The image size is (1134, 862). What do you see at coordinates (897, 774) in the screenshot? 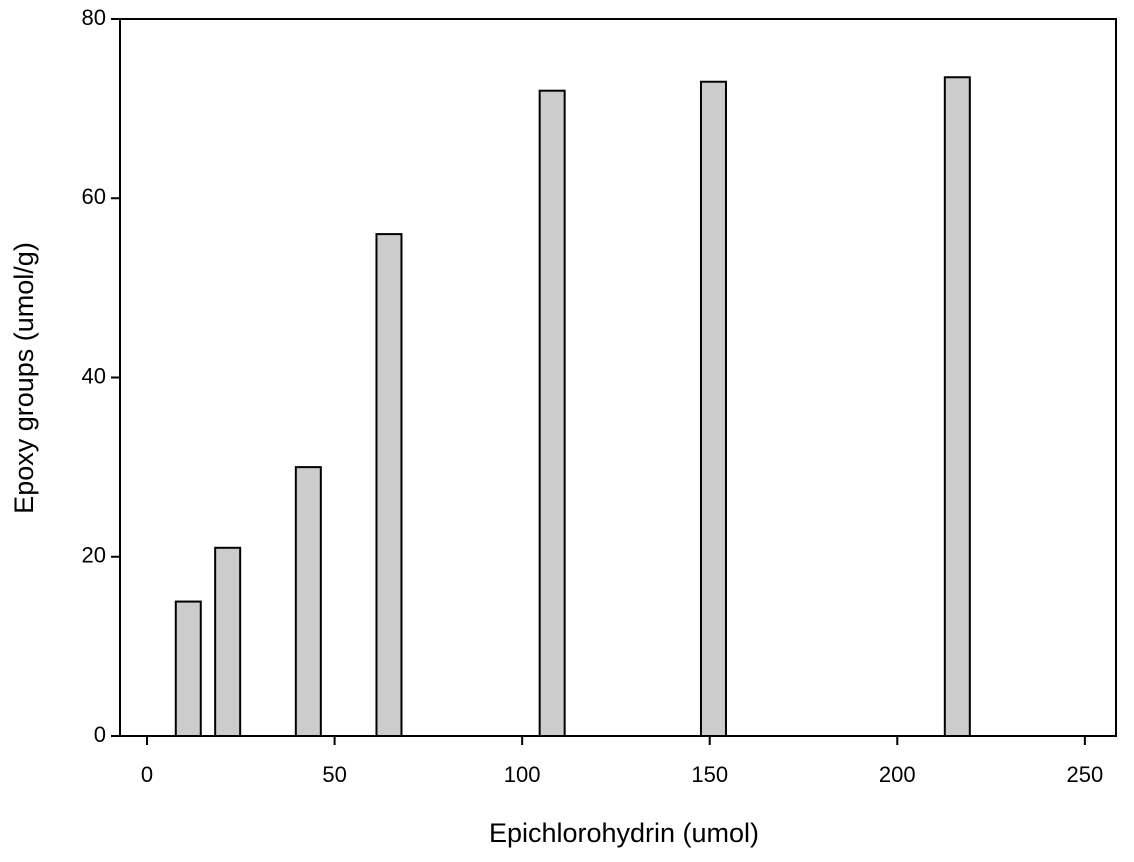
I see `x-tick-label: 200` at bounding box center [897, 774].